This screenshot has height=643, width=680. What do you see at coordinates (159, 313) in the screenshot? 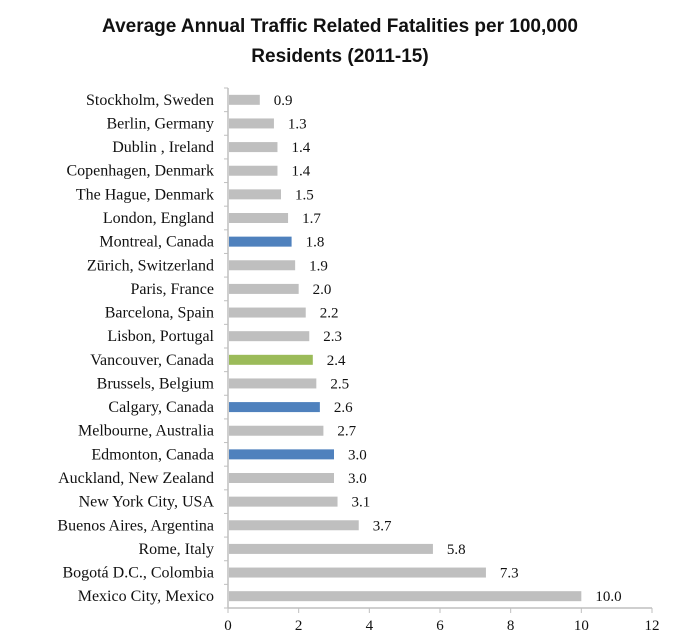
I see `category-label: Barcelona, Spain` at bounding box center [159, 313].